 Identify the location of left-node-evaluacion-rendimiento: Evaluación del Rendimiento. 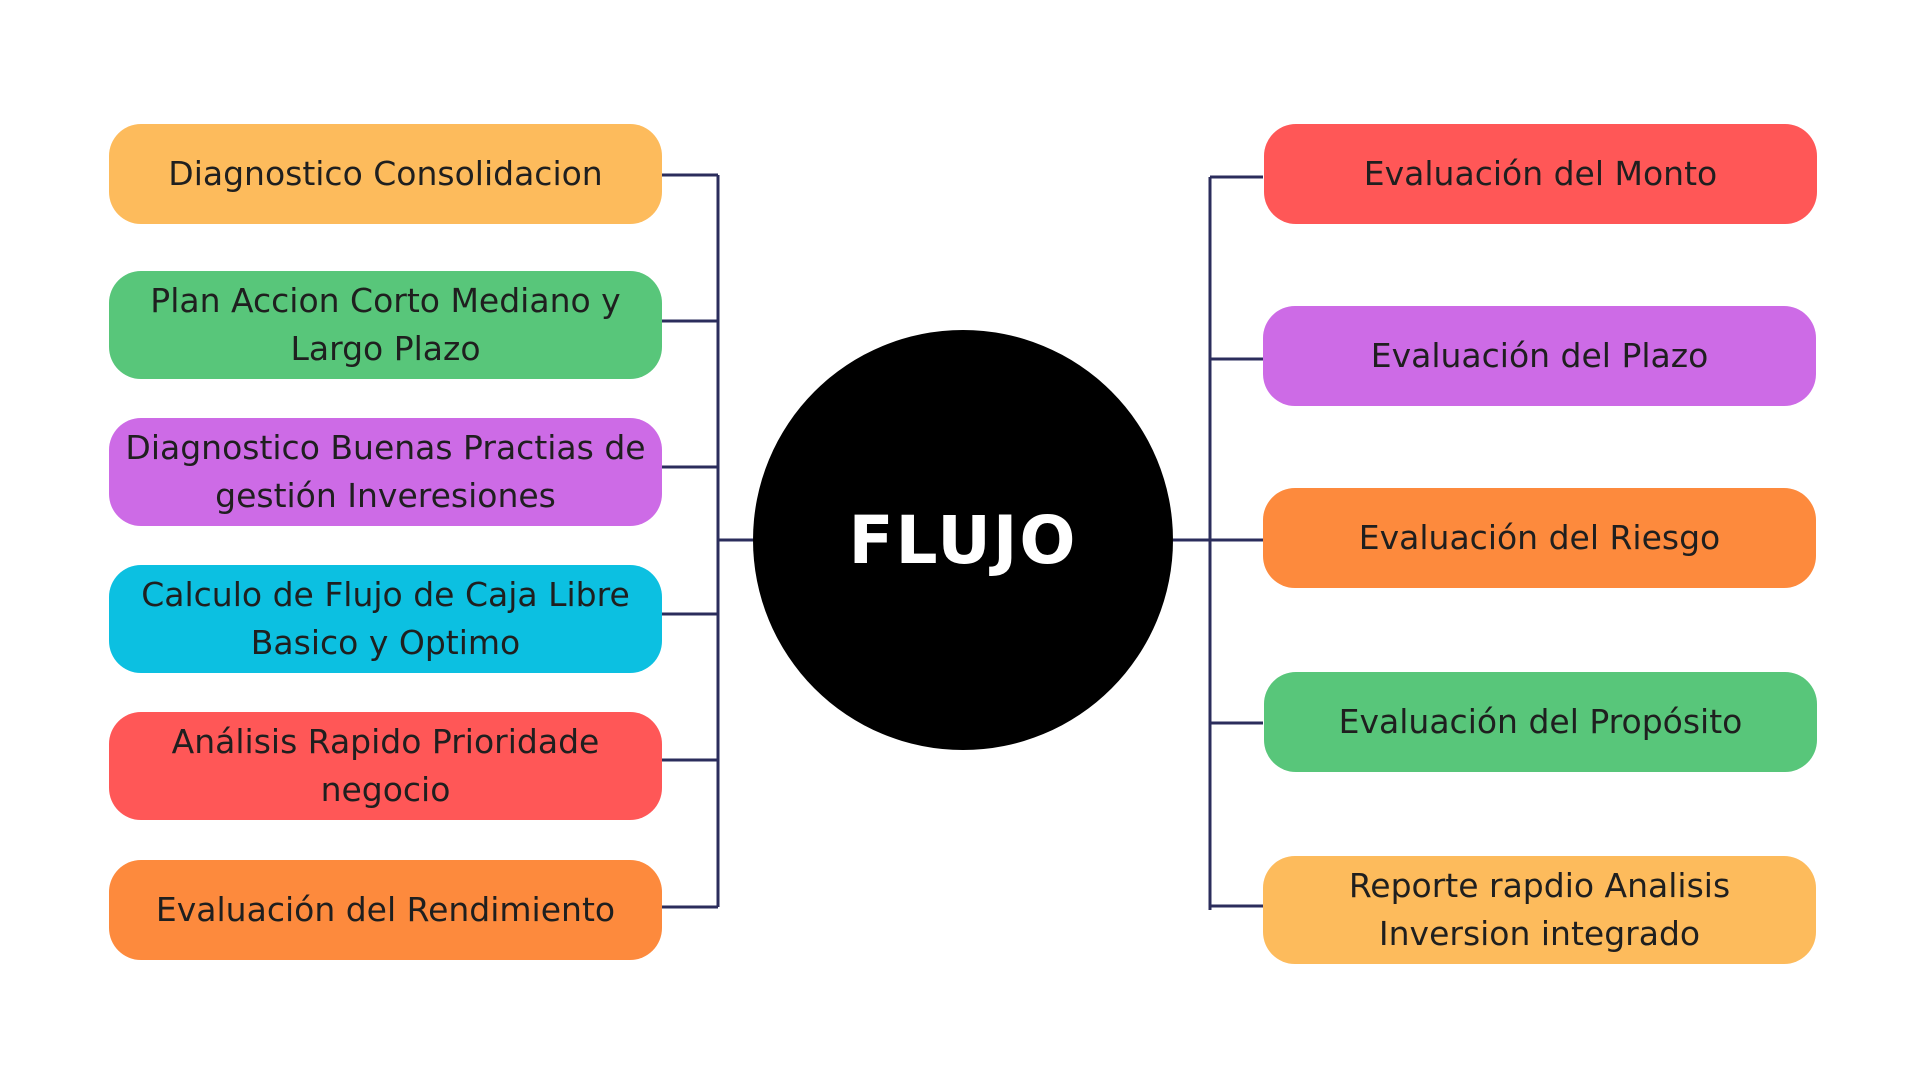
(385, 910).